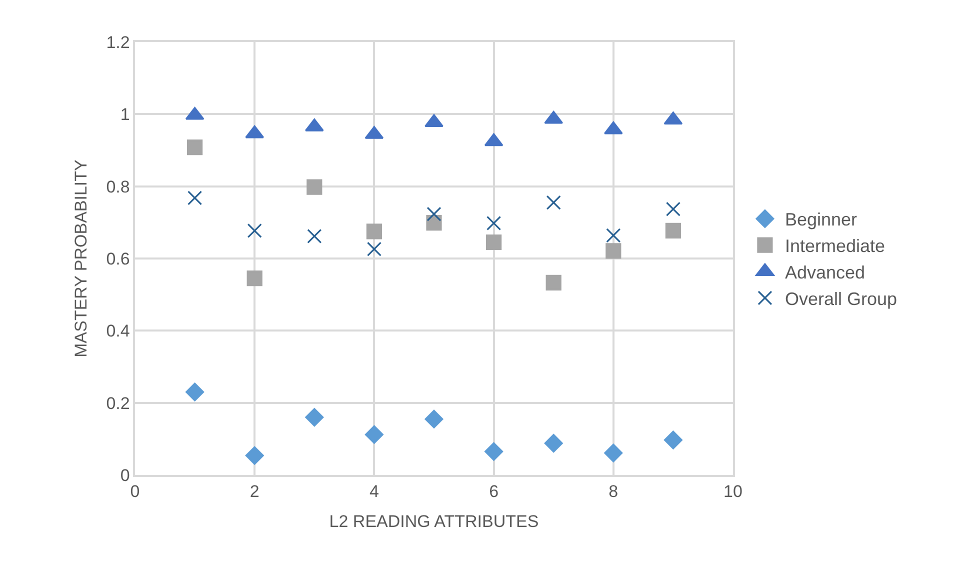 The image size is (954, 581). Describe the element at coordinates (374, 492) in the screenshot. I see `x-tick-label: 4` at that location.